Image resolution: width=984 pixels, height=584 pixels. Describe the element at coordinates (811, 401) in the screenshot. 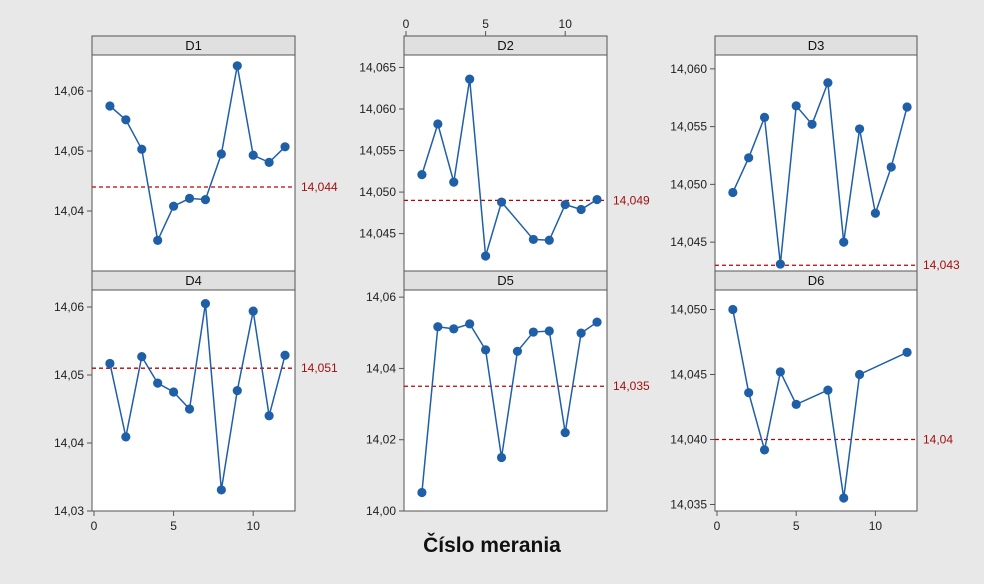

I see `panel-d6: D6 14,035 14,040 14,045 14,050 0 5 10 14,04` at that location.